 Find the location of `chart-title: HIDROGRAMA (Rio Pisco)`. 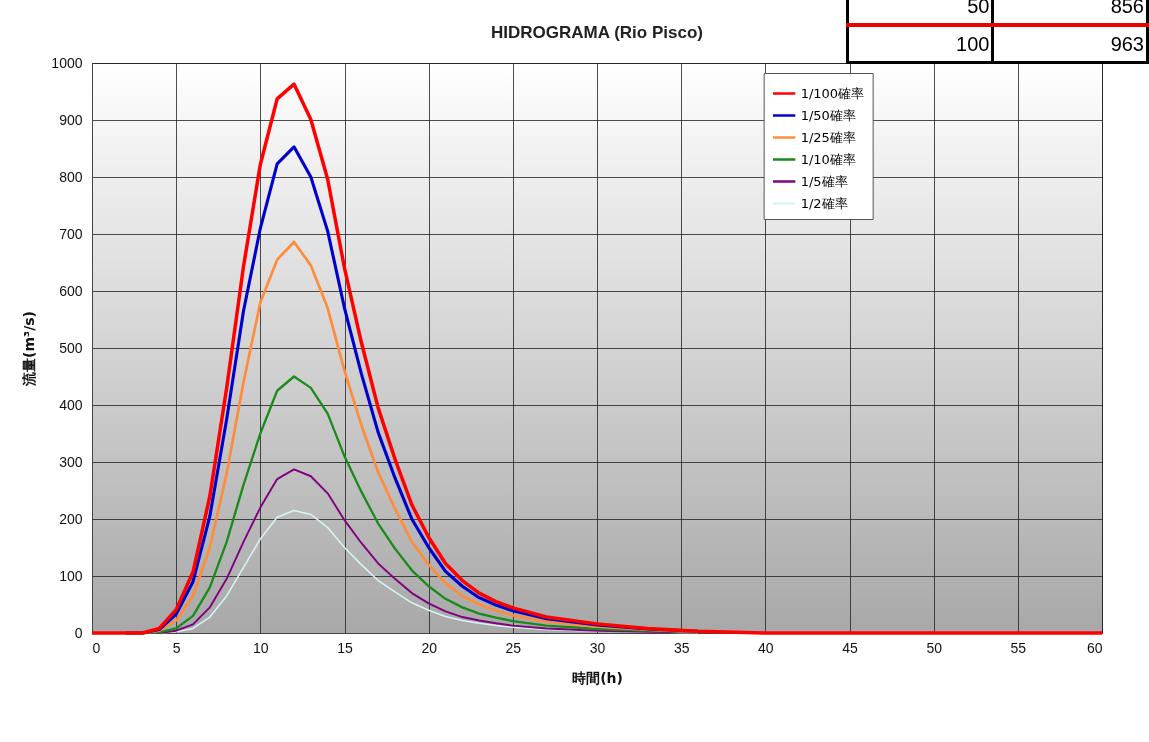

chart-title: HIDROGRAMA (Rio Pisco) is located at coordinates (597, 32).